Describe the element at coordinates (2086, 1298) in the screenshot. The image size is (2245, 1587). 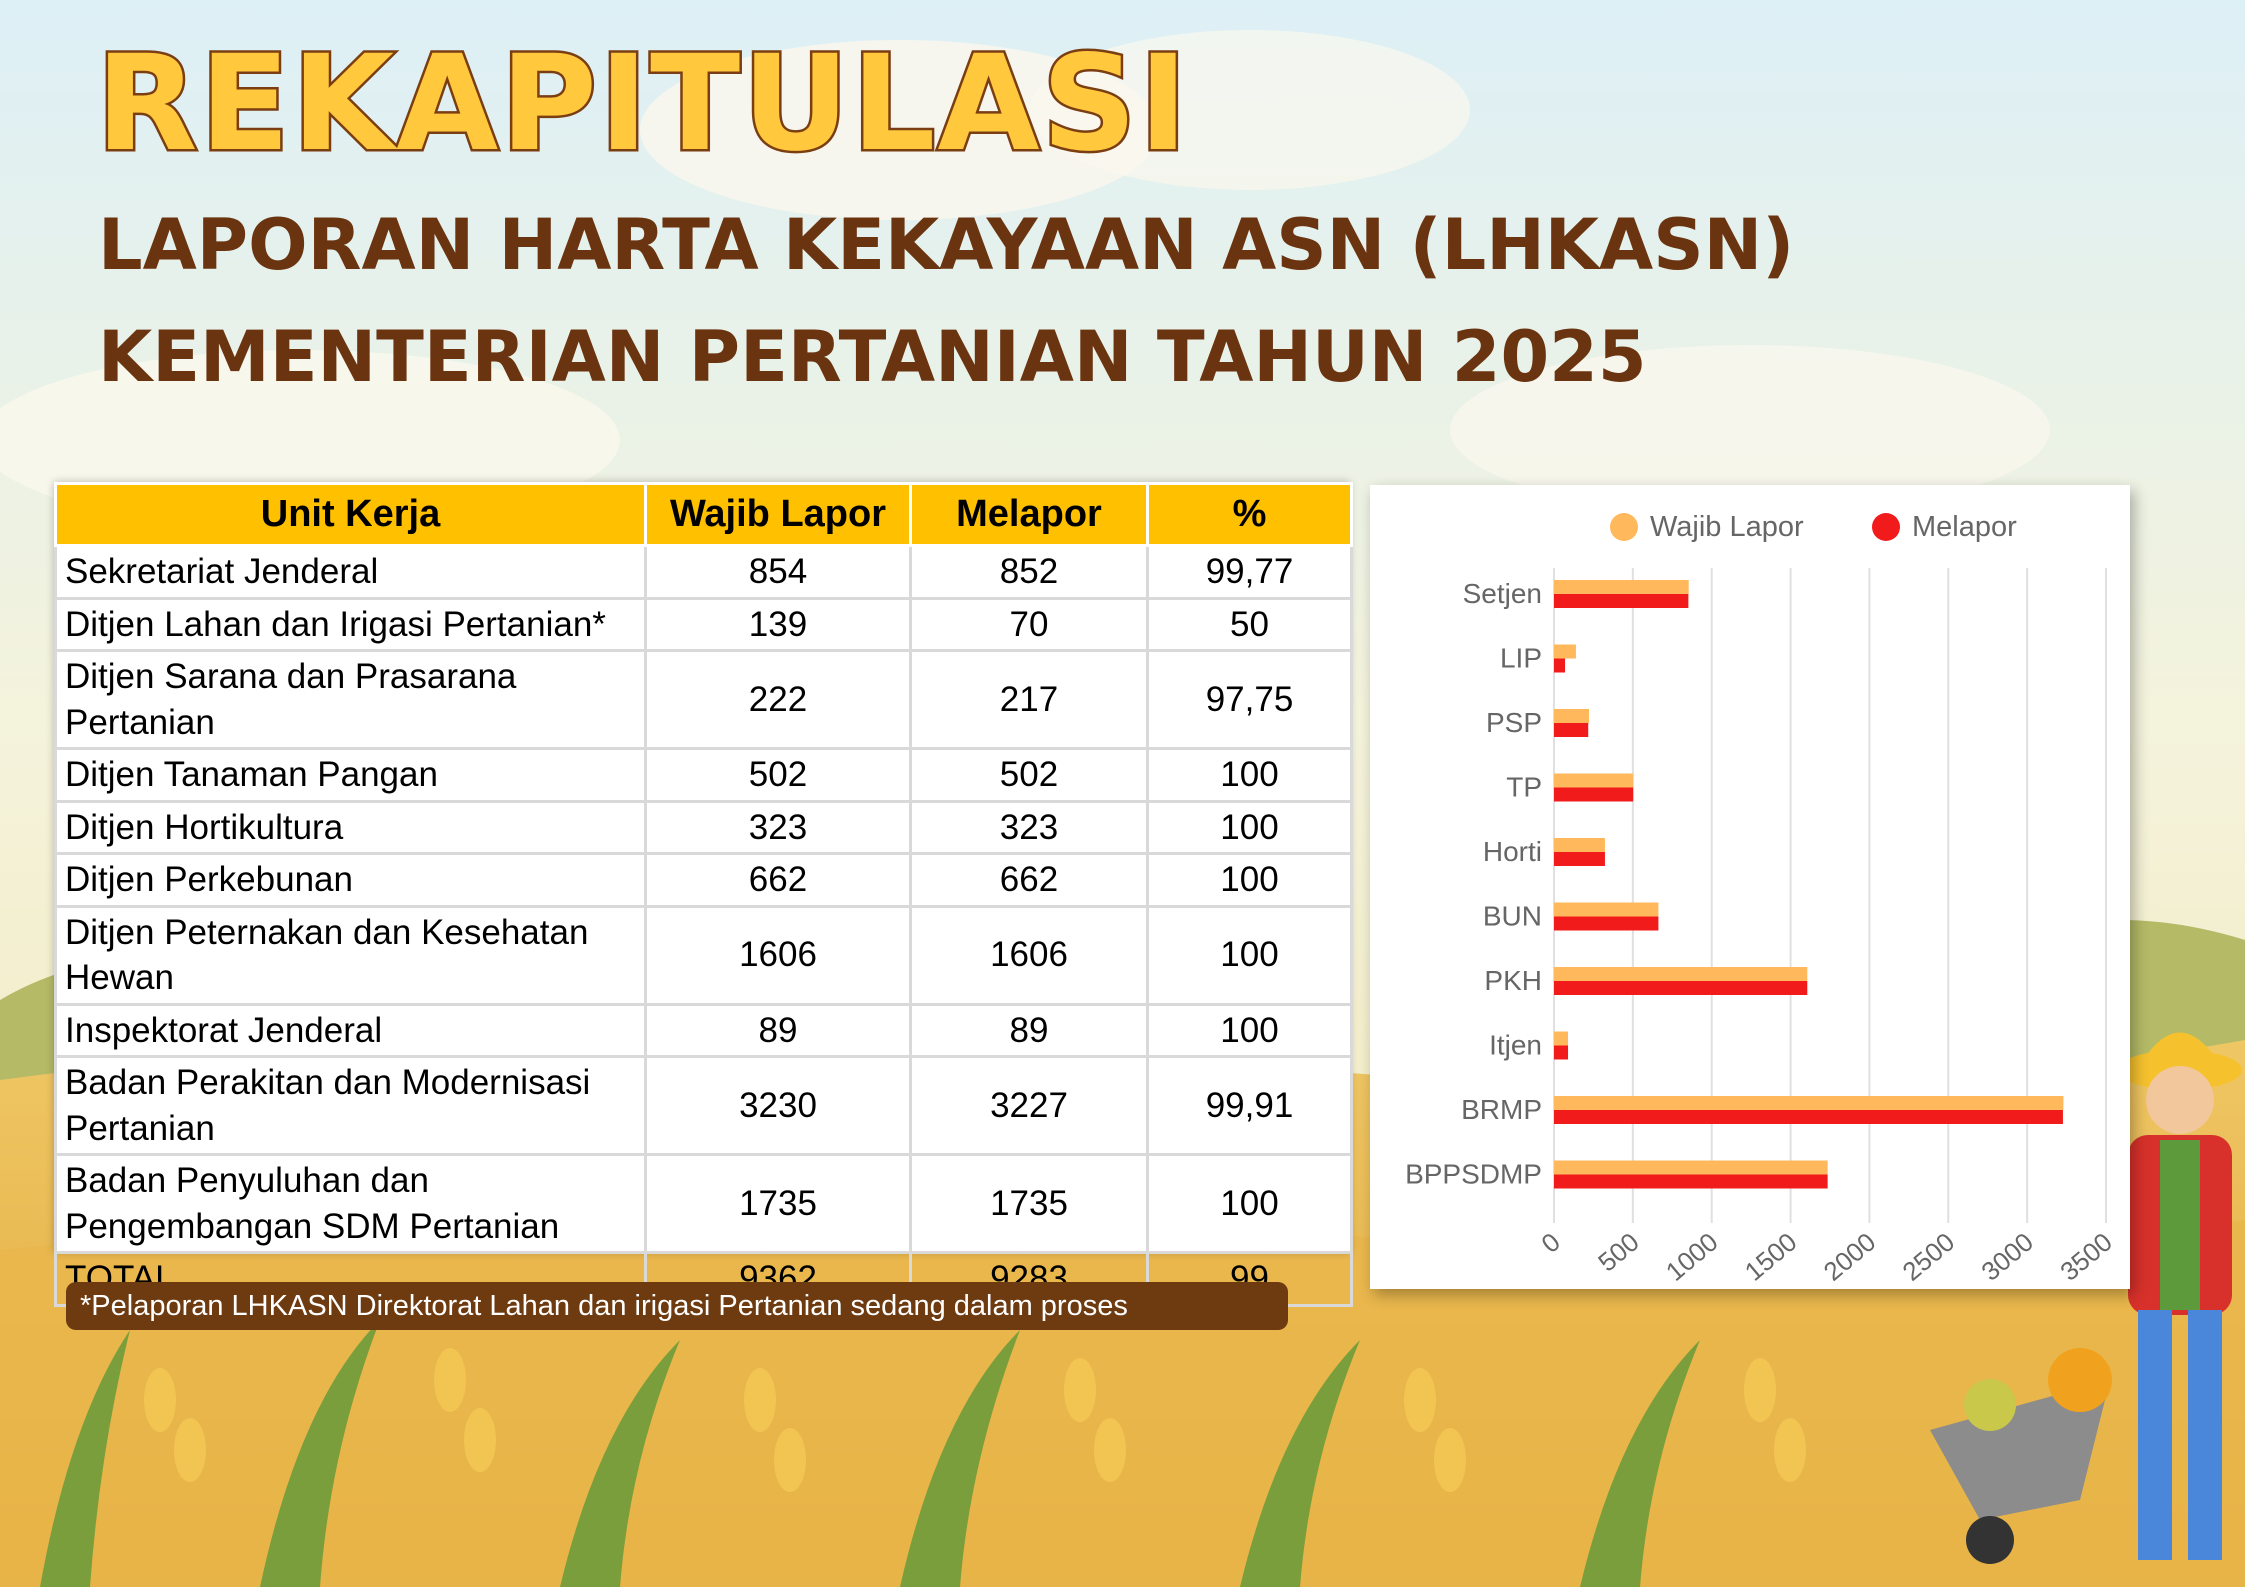
I see `farmer-illustration` at that location.